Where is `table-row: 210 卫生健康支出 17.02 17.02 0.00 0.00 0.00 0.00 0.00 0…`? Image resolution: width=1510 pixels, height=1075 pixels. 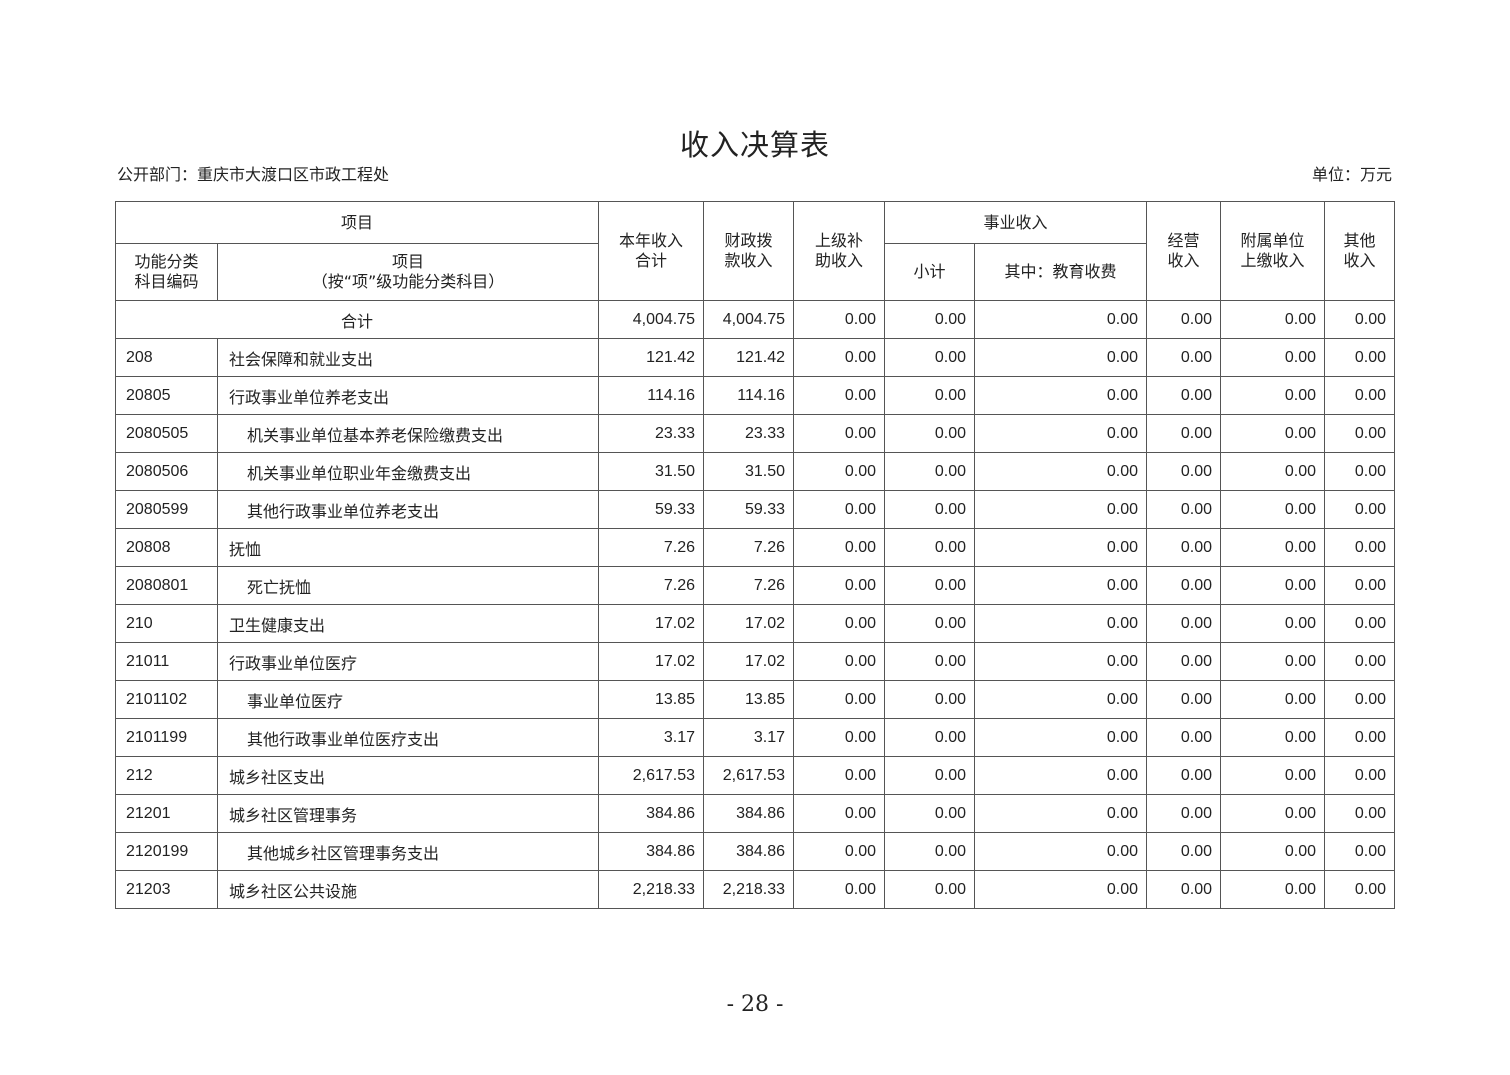
table-row: 210 卫生健康支出 17.02 17.02 0.00 0.00 0.00 0.00 0.00 0… is located at coordinates (755, 623).